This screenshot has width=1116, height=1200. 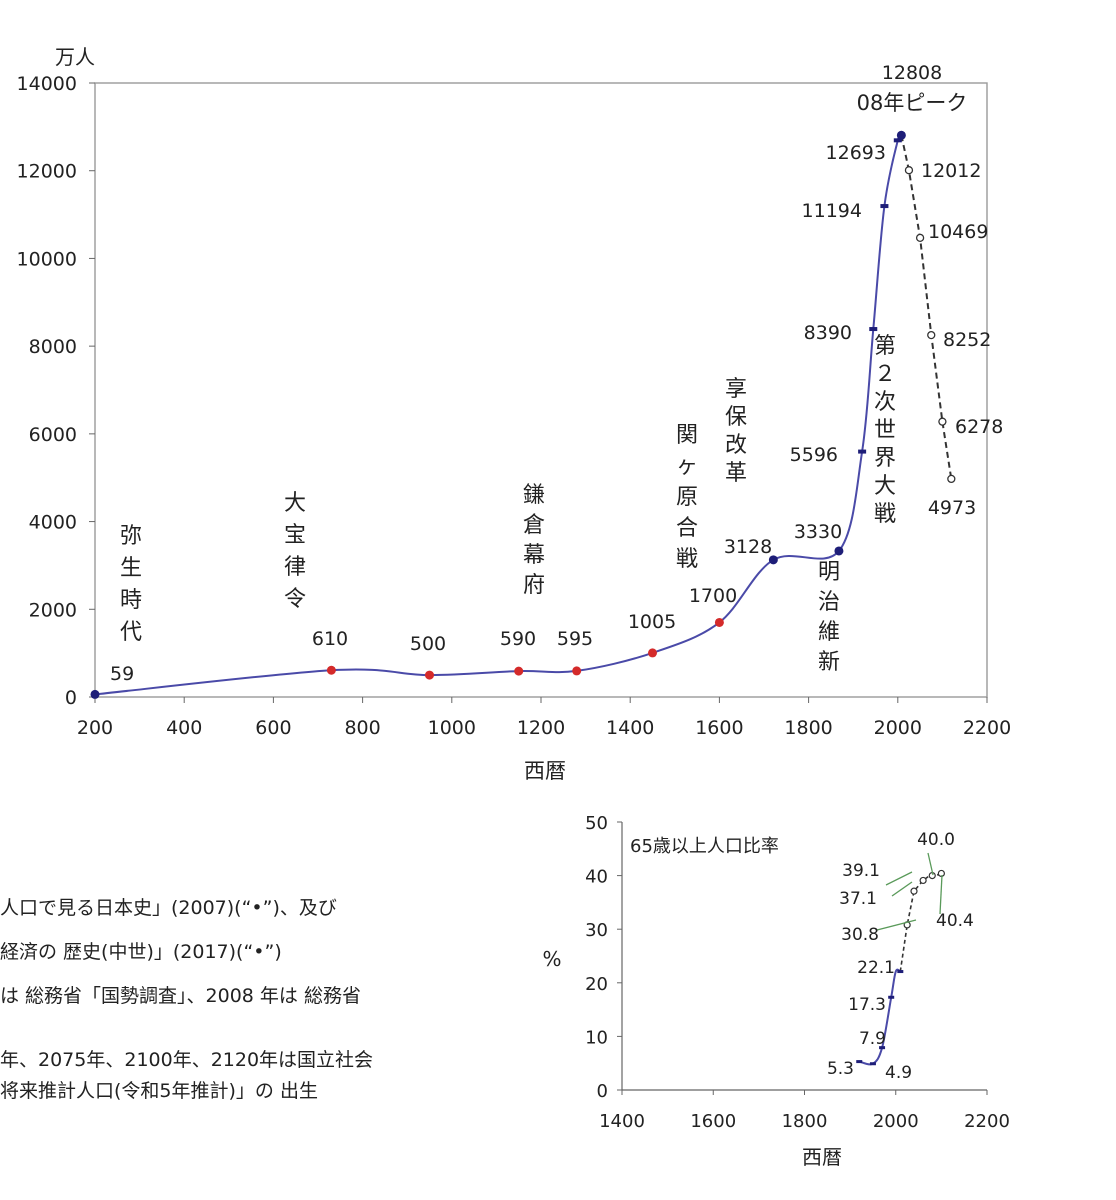 What do you see at coordinates (330, 639) in the screenshot?
I see `data-label: 610` at bounding box center [330, 639].